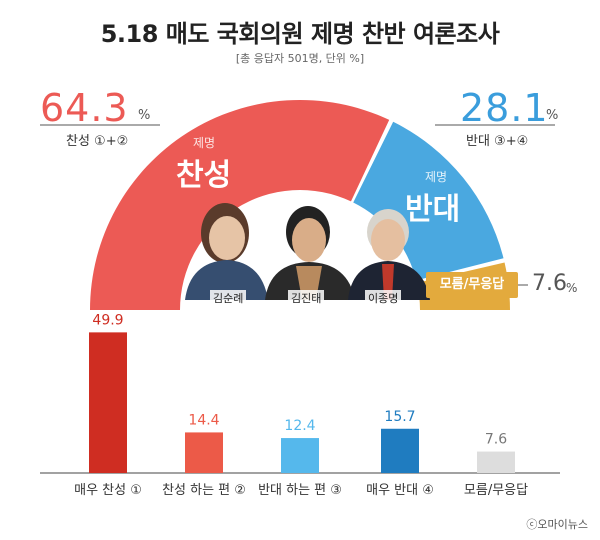  I want to click on approve-pct-sign: %, so click(144, 115).